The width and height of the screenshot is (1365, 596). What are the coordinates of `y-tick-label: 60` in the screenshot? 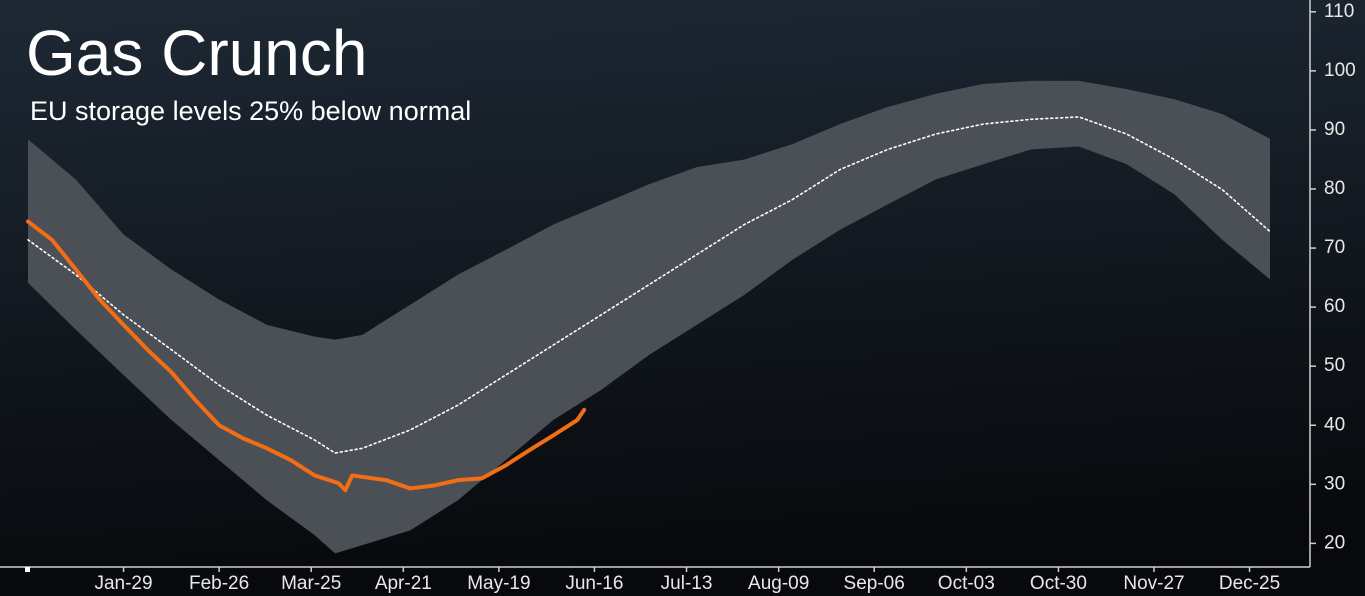 It's located at (1334, 306).